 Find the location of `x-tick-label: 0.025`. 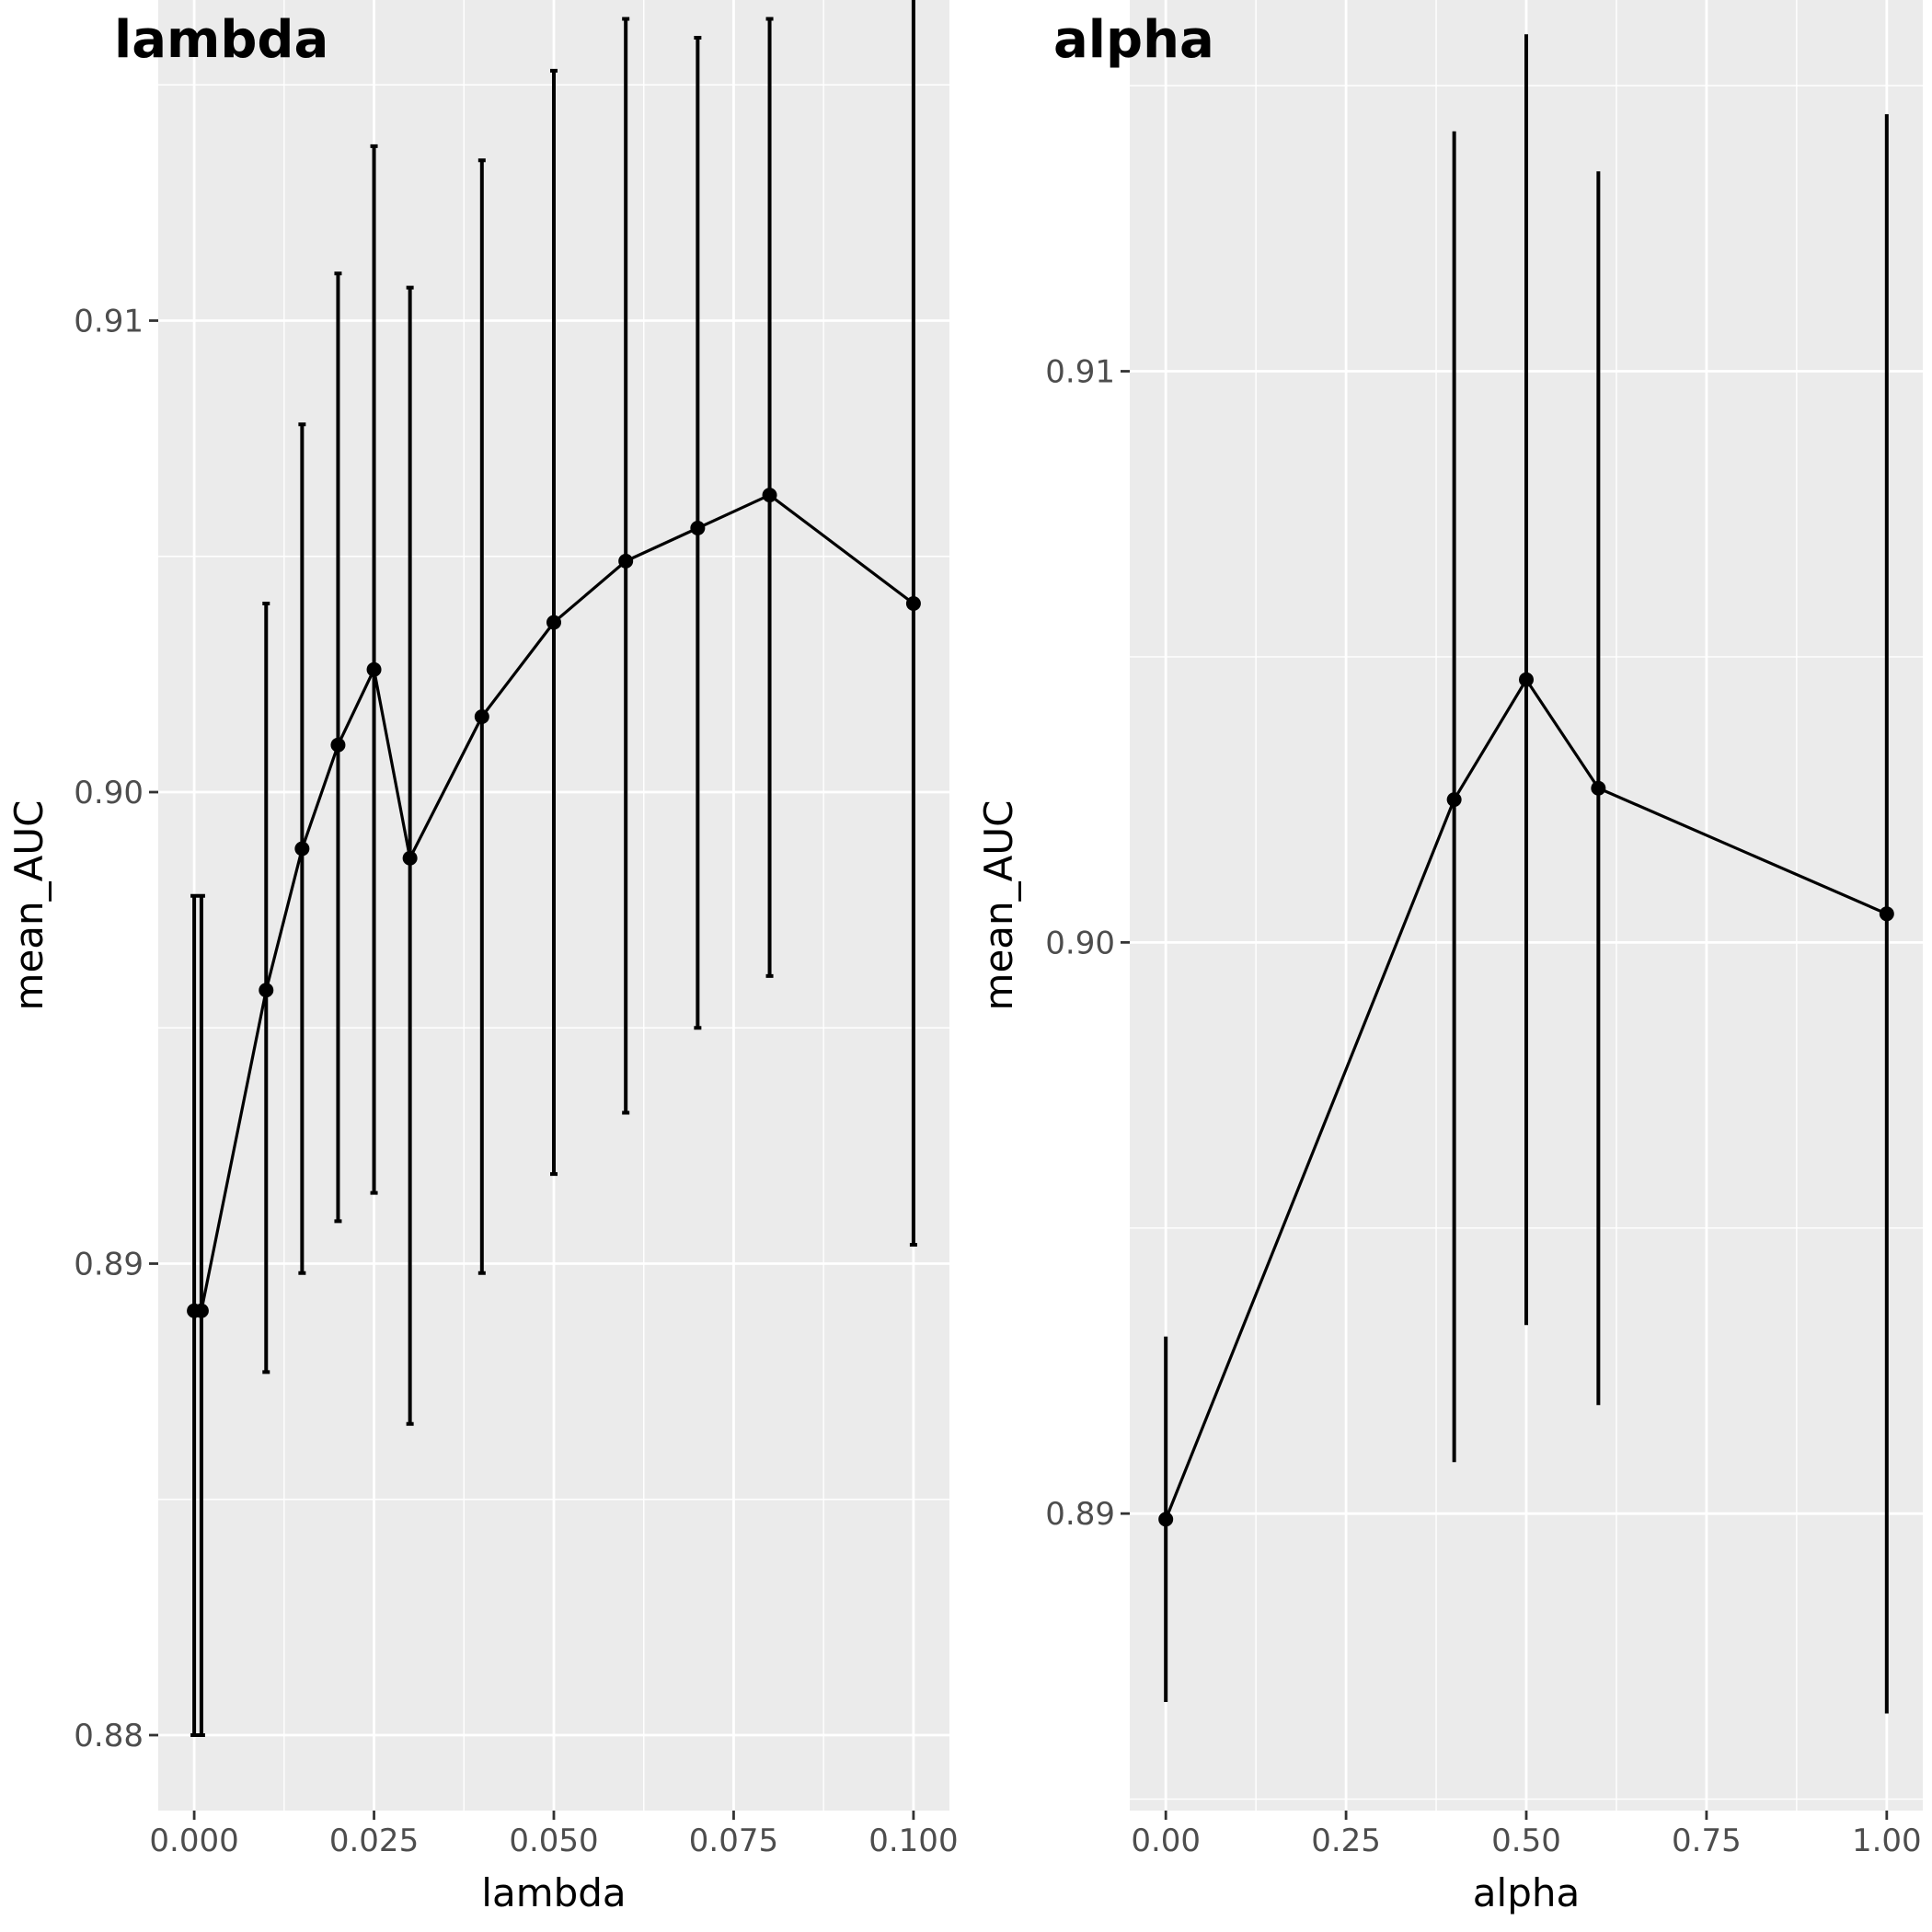

x-tick-label: 0.025 is located at coordinates (374, 1841).